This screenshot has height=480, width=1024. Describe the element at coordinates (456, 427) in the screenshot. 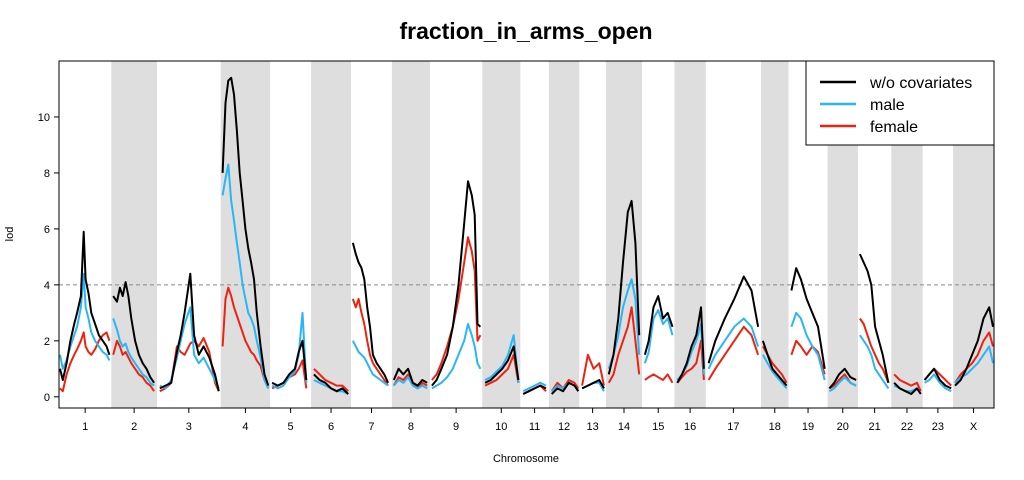

I see `x-tick-label: 9` at that location.